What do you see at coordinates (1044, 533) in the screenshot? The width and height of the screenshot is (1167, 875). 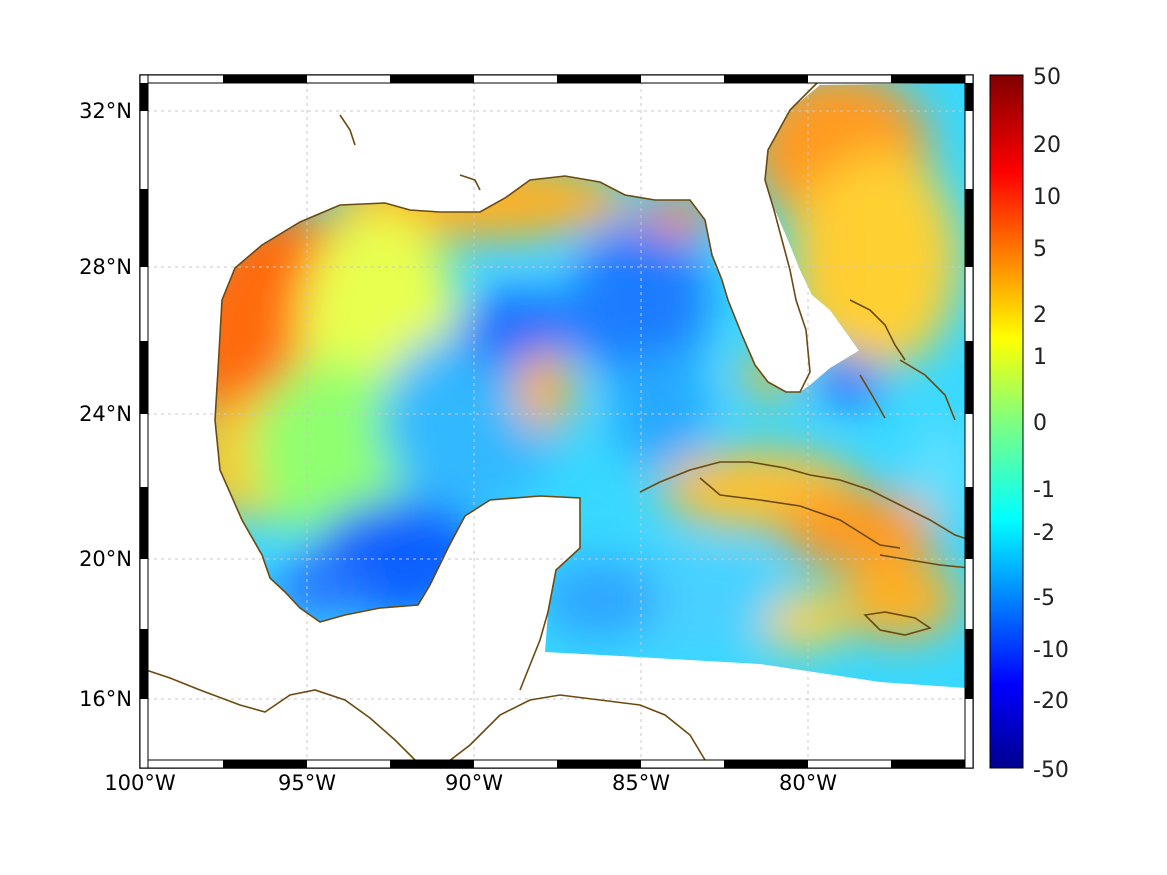 I see `colorbar-label-neg2: -2` at bounding box center [1044, 533].